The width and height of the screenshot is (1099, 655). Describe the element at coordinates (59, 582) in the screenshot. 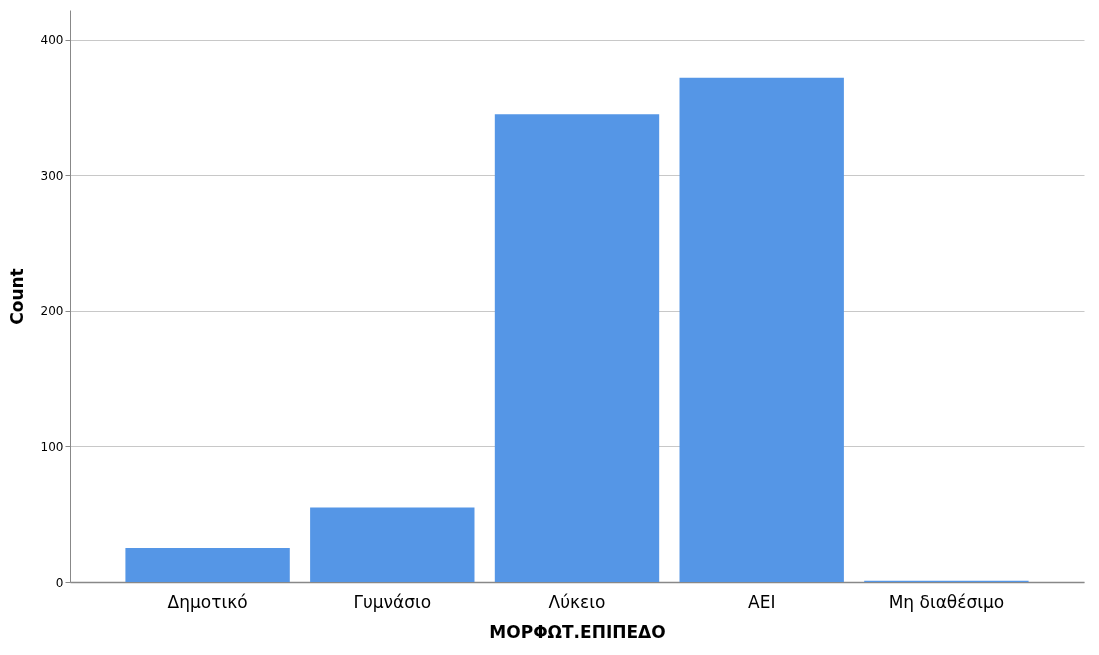

I see `y-tick-label: 0` at that location.